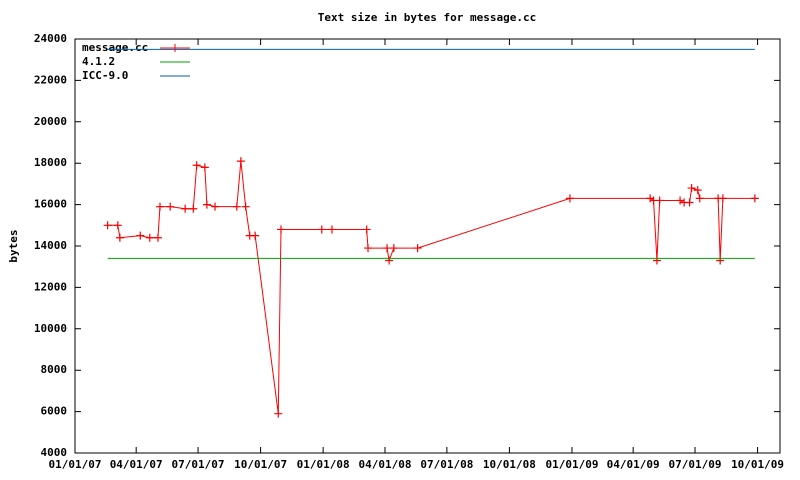 Image resolution: width=800 pixels, height=480 pixels. I want to click on y-tick-label: 22000, so click(50, 79).